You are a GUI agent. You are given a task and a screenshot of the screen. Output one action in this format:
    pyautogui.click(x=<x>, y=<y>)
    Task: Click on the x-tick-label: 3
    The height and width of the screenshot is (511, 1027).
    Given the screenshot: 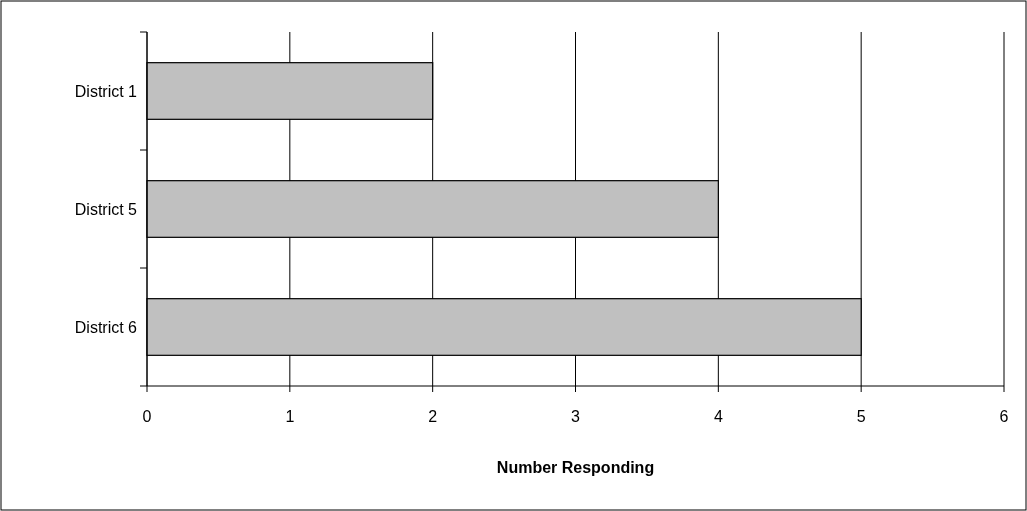 What is the action you would take?
    pyautogui.click(x=576, y=416)
    